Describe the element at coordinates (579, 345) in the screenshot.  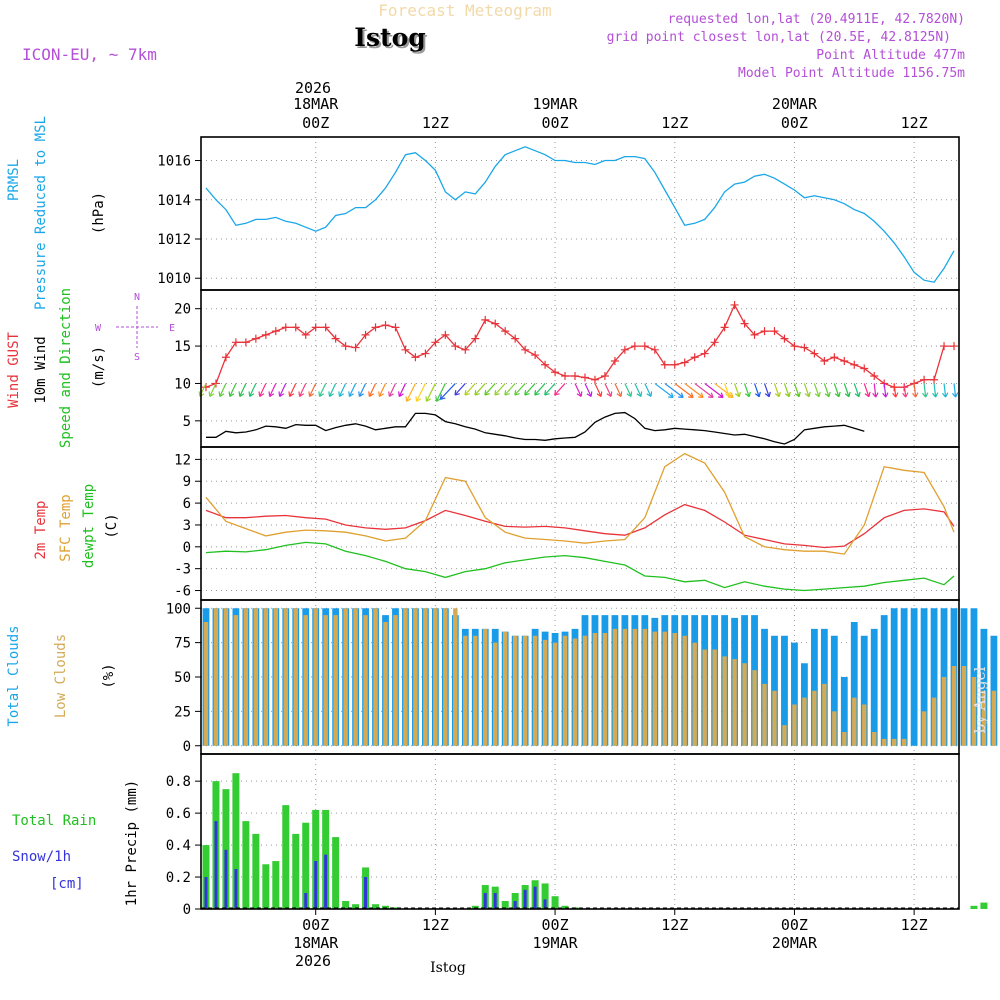
I see `wind-gust-line` at that location.